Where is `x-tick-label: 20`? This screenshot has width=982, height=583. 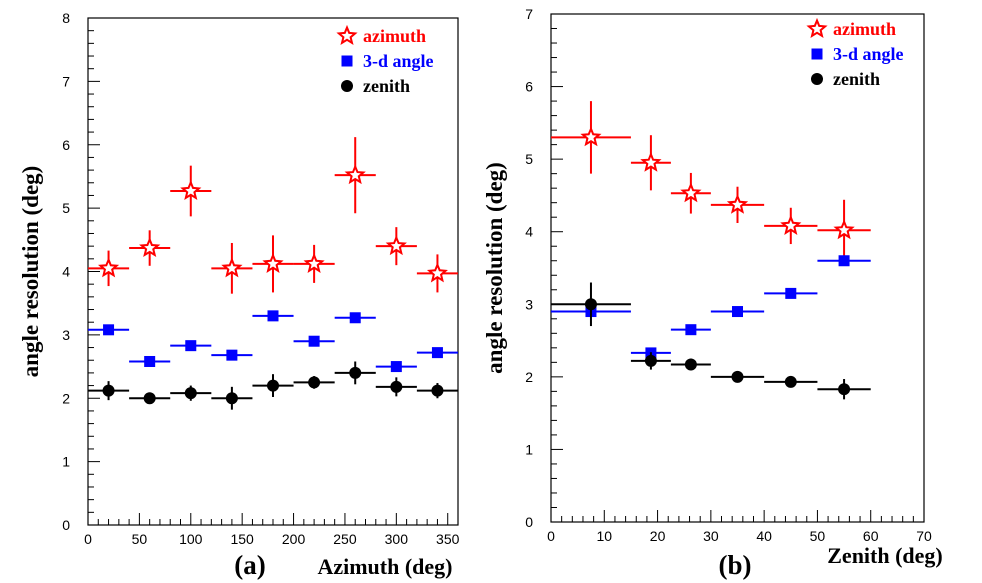
x-tick-label: 20 is located at coordinates (658, 536).